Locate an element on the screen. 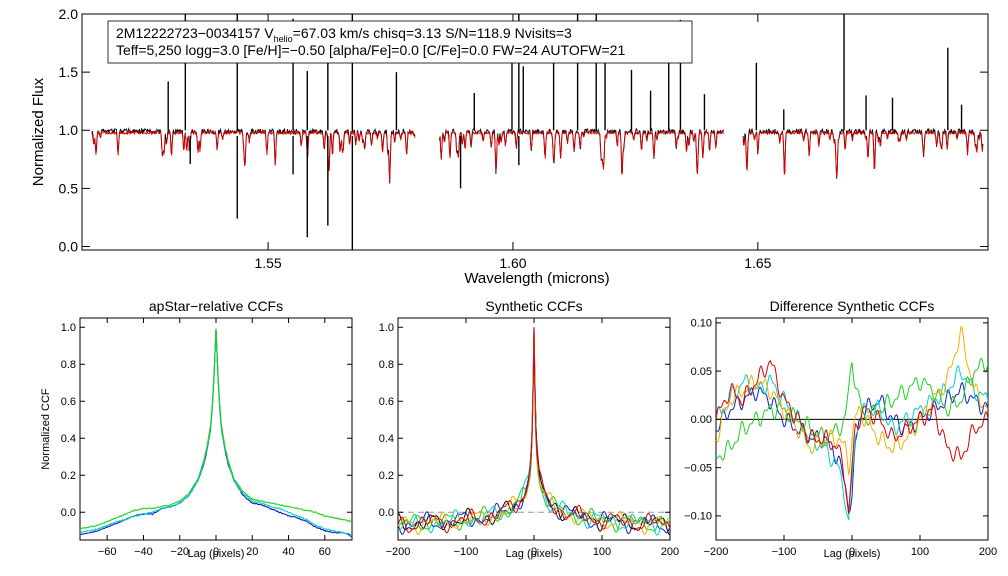 The height and width of the screenshot is (576, 1008). apstar-ylabel: Normalized CCF is located at coordinates (46, 429).